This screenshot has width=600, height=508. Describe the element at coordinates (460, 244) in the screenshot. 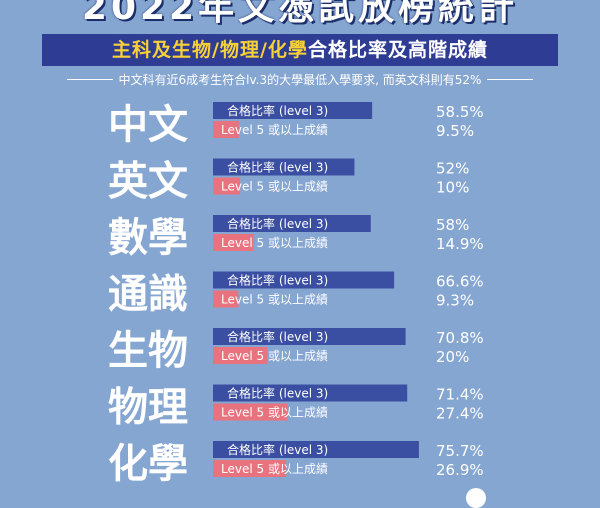

I see `level5-value: 14.9%` at that location.